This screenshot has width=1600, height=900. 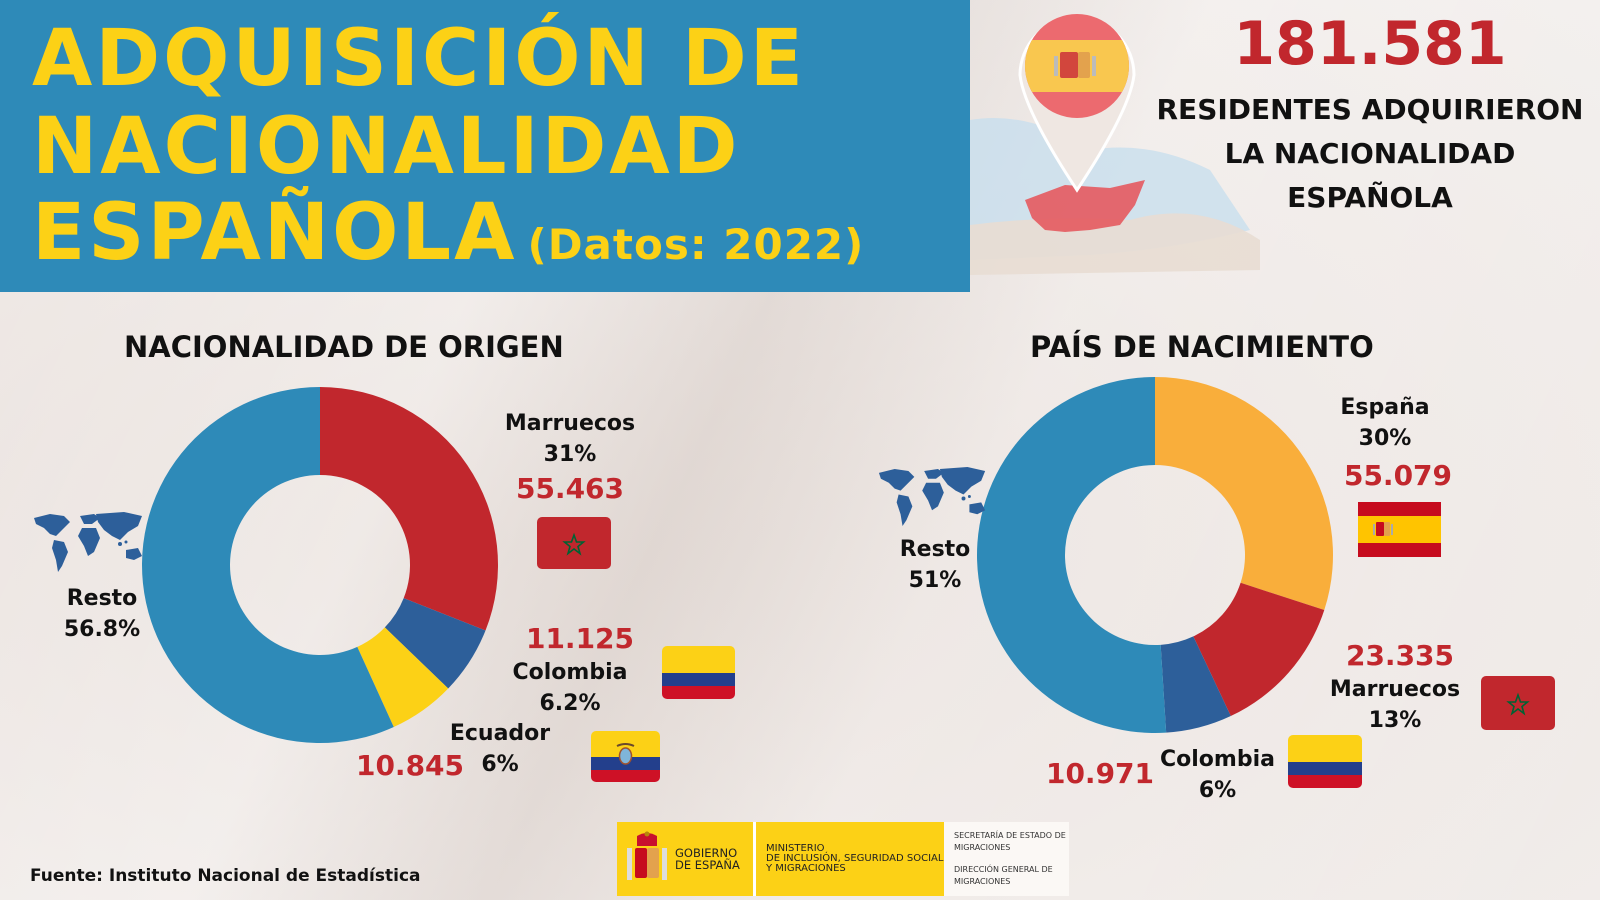 What do you see at coordinates (275, 233) in the screenshot?
I see `title-line-3-text: ESPAÑOLA` at bounding box center [275, 233].